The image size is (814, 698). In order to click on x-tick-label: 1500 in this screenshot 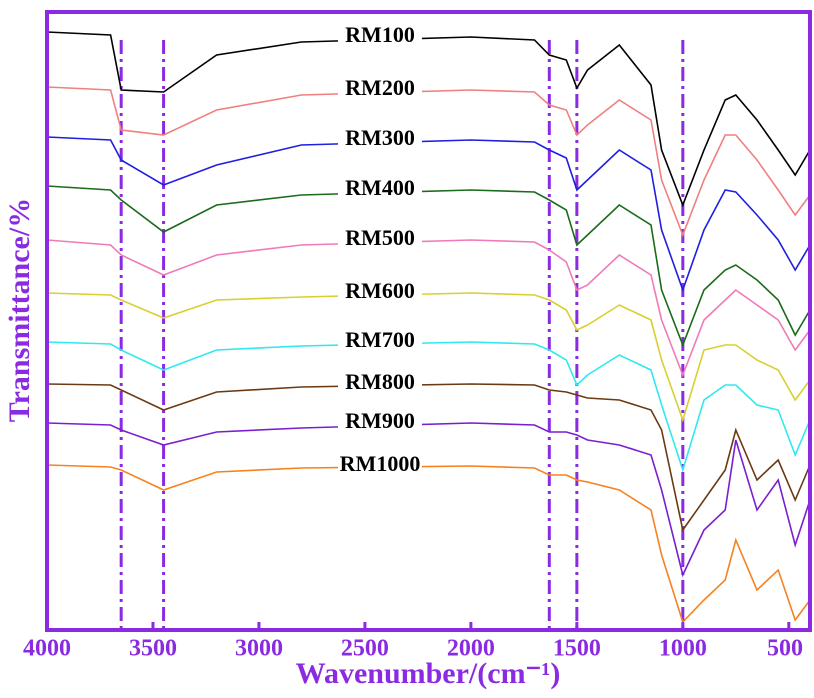, I will do `click(577, 649)`.